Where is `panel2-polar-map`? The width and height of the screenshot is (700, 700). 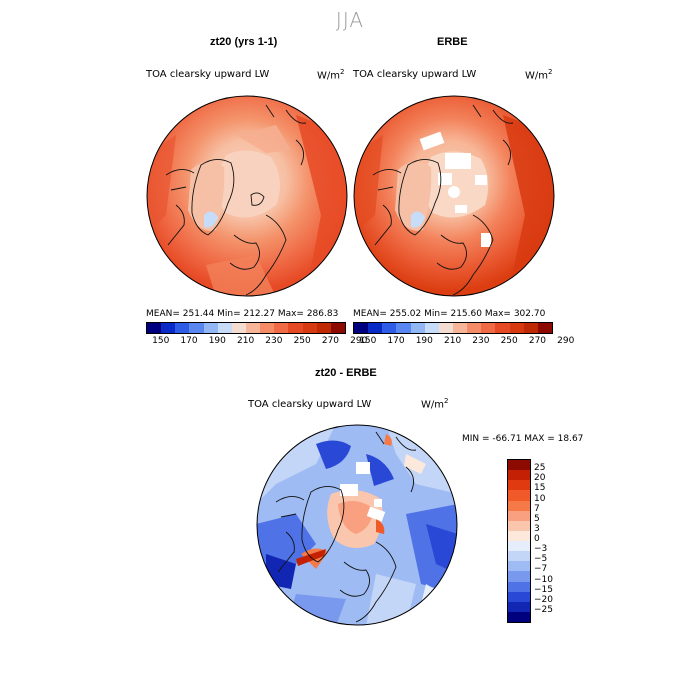 panel2-polar-map is located at coordinates (454, 196).